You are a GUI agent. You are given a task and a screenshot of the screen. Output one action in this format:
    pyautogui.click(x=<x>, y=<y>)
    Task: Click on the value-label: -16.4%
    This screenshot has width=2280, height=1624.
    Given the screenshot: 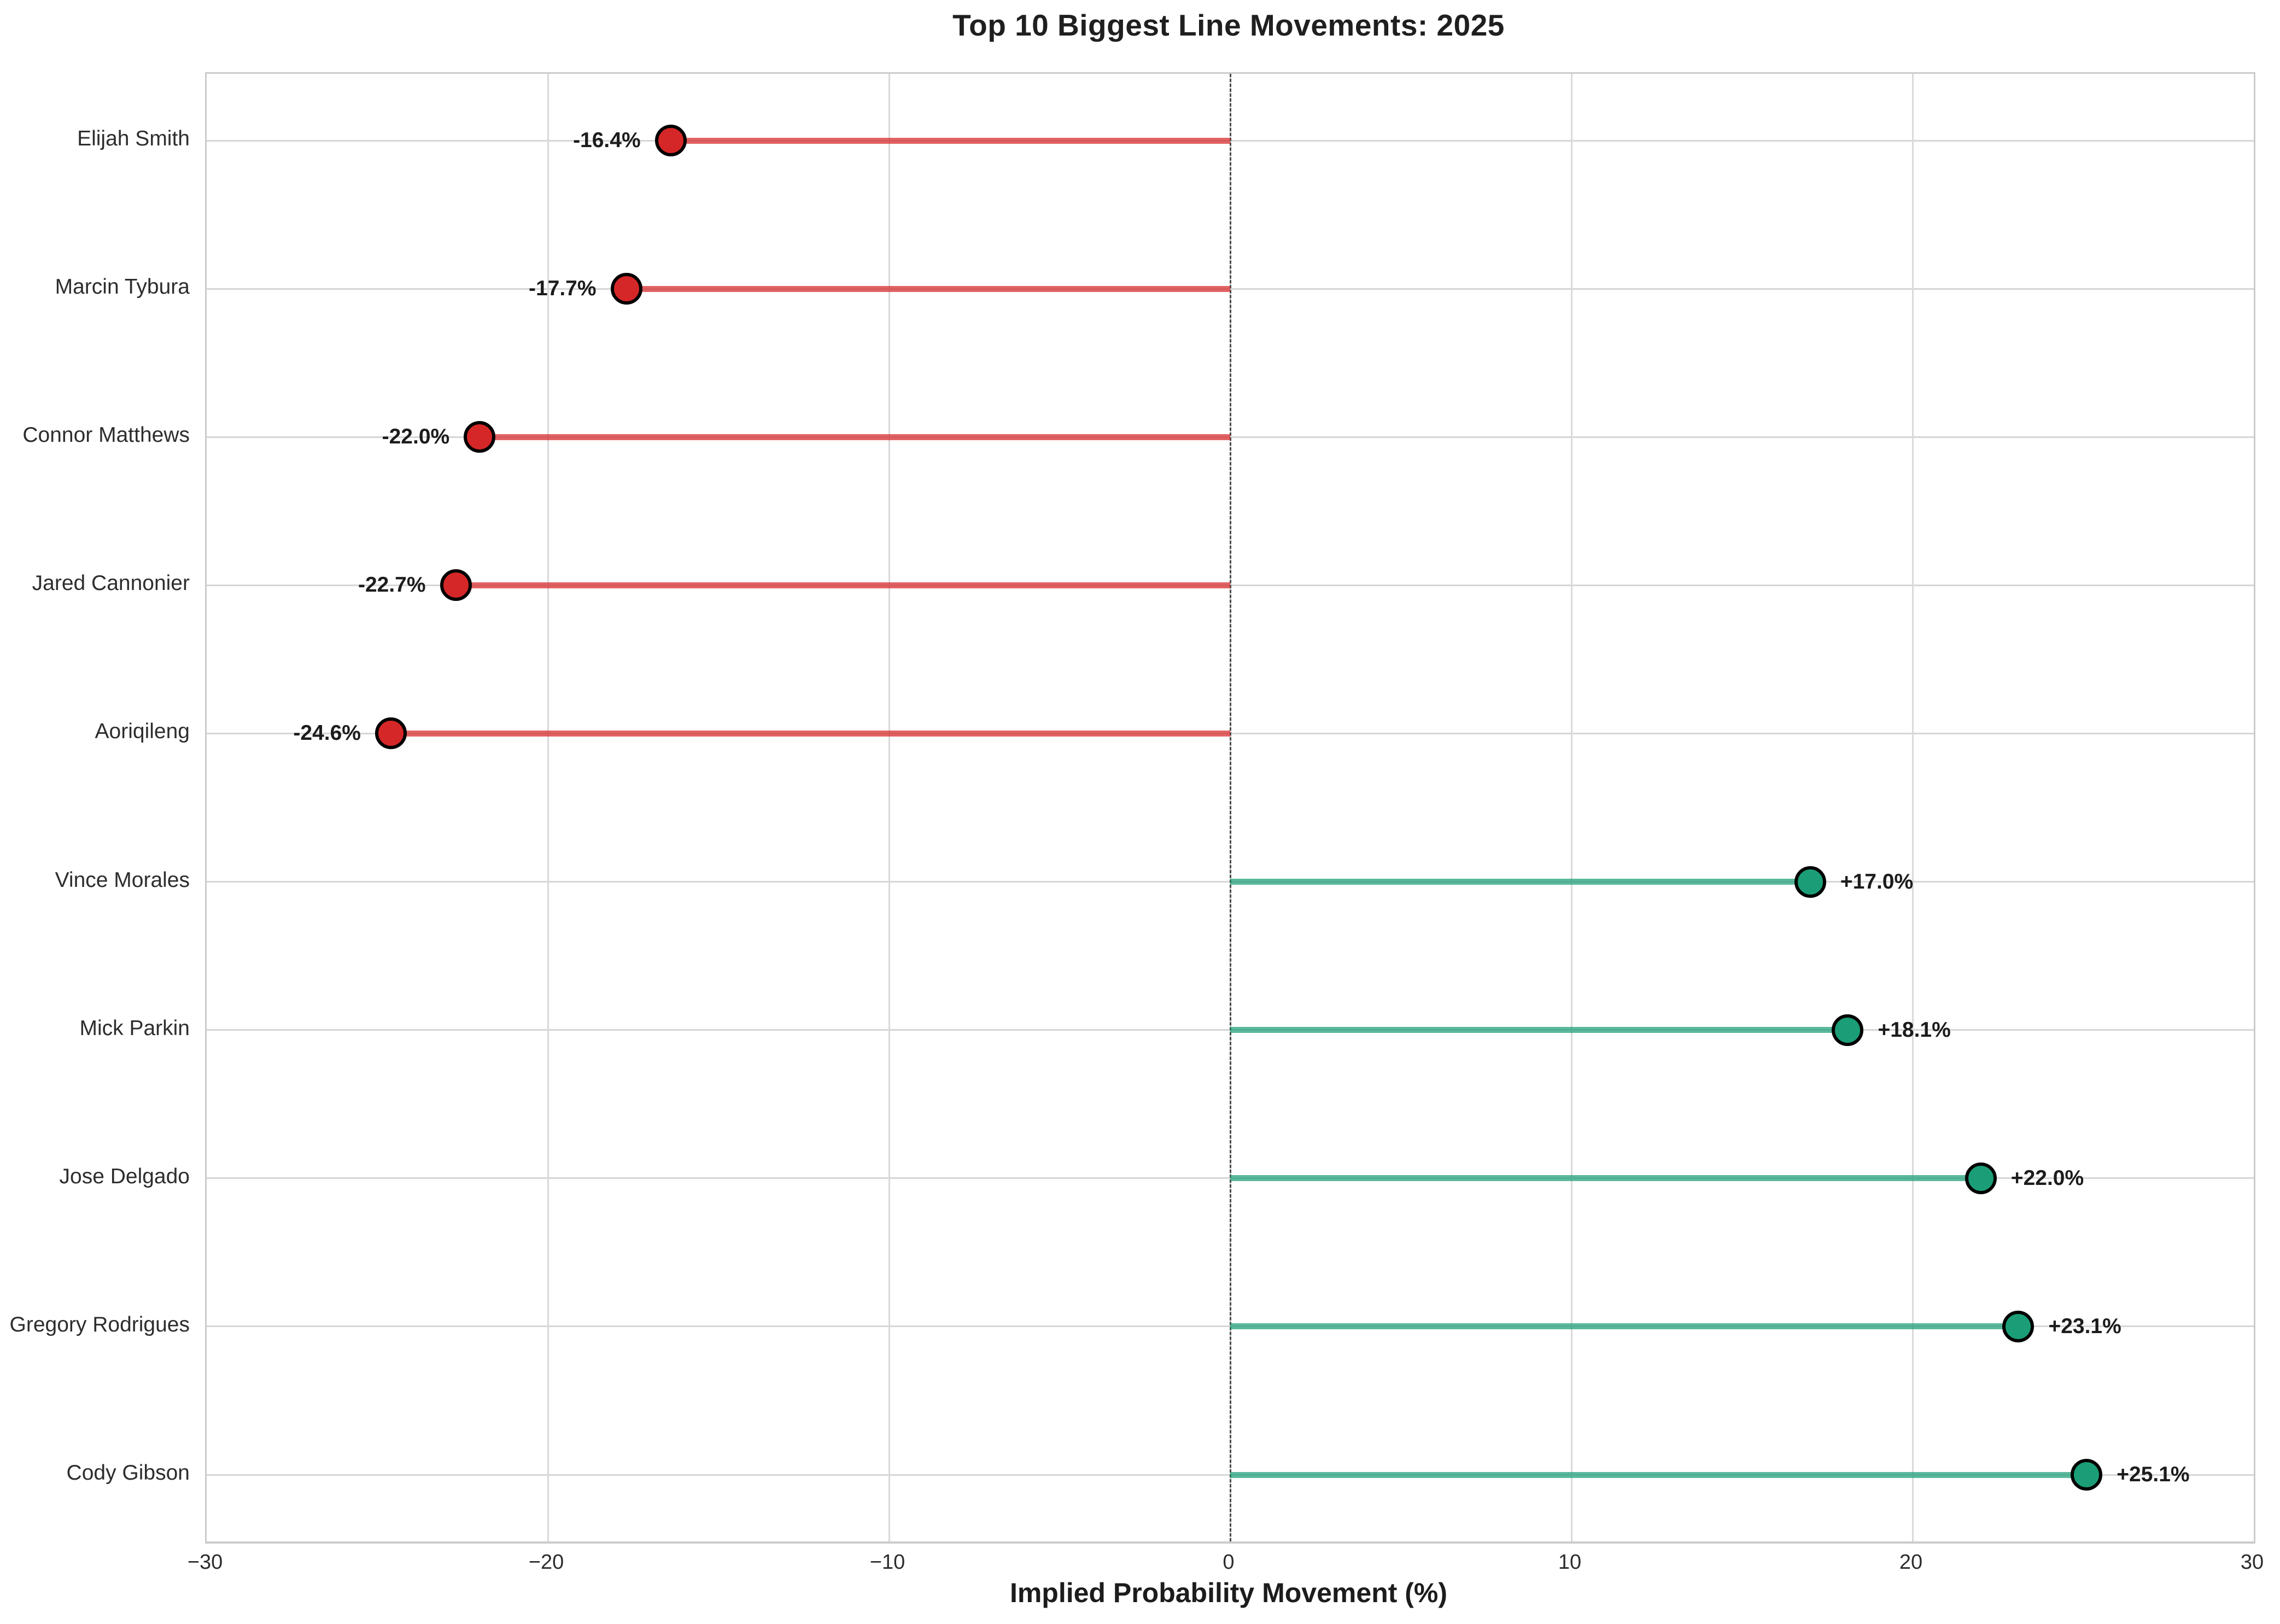 What is the action you would take?
    pyautogui.click(x=607, y=140)
    